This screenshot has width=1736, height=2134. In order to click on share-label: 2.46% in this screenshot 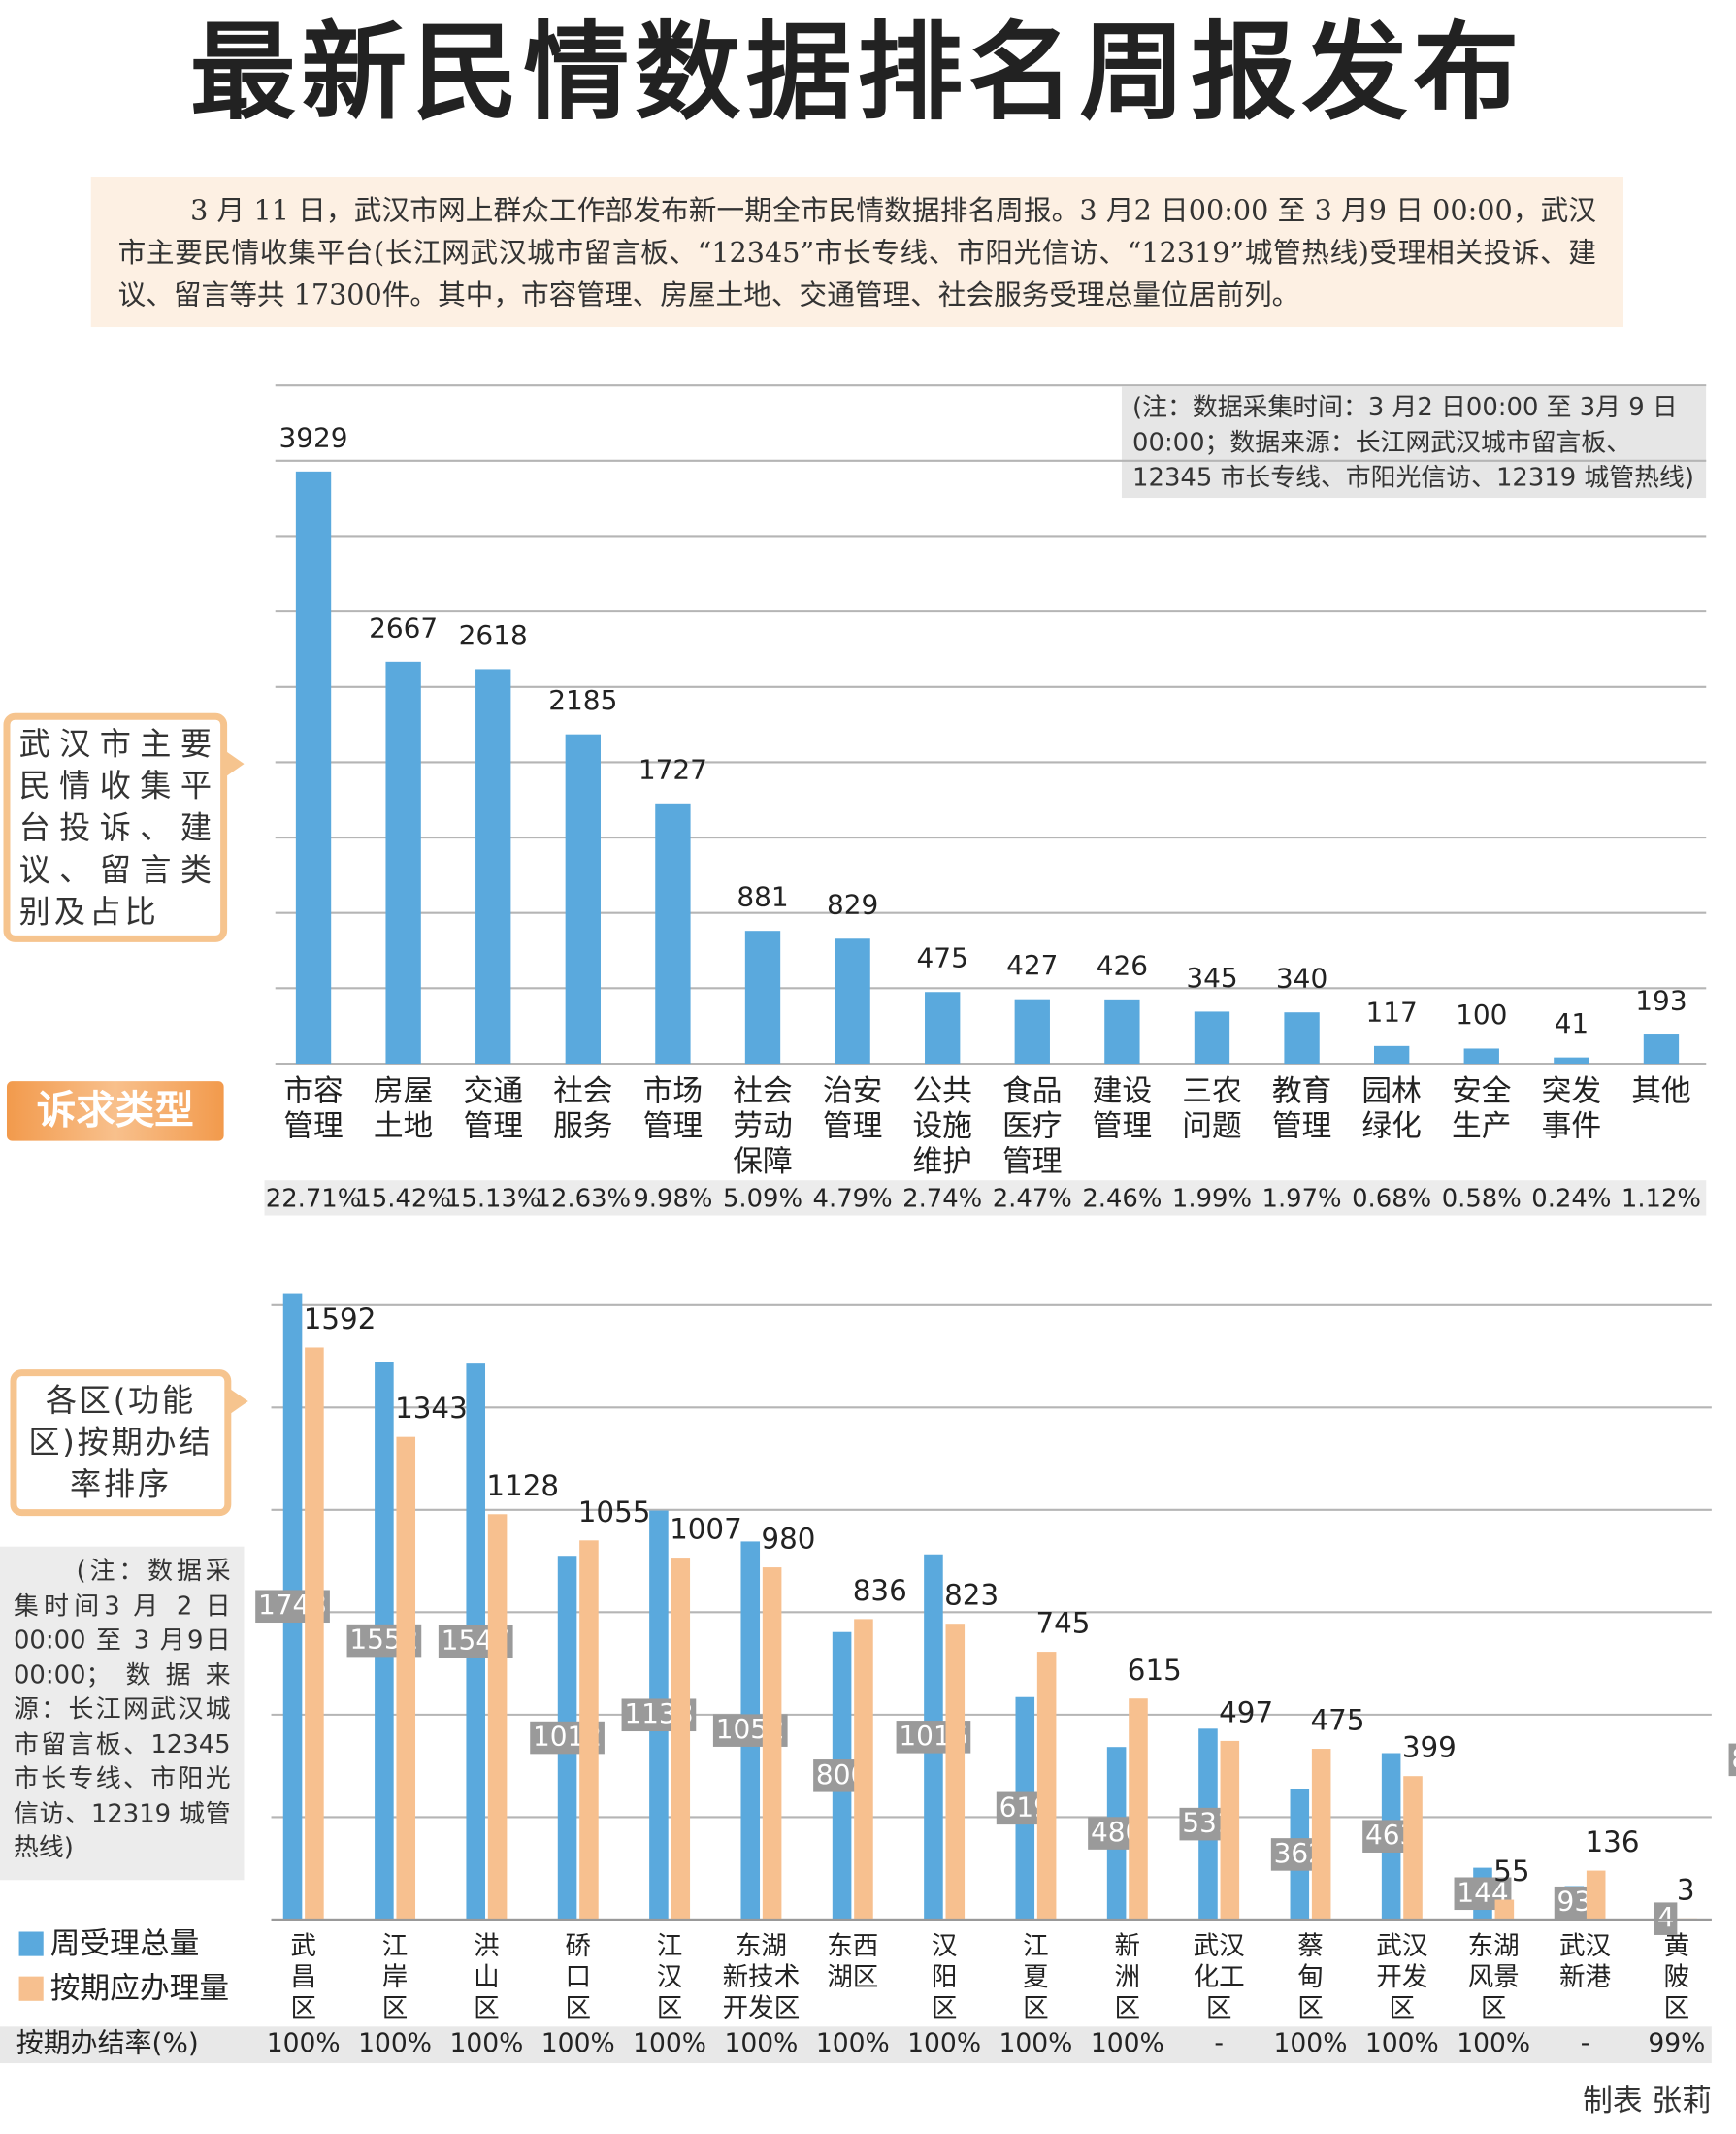, I will do `click(1122, 1198)`.